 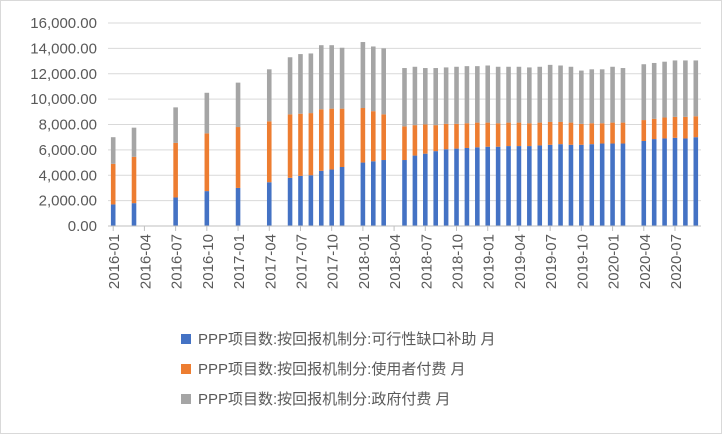 What do you see at coordinates (347, 339) in the screenshot?
I see `legend-label: PPP项目数:按回报机制分:可行性缺口补助 月` at bounding box center [347, 339].